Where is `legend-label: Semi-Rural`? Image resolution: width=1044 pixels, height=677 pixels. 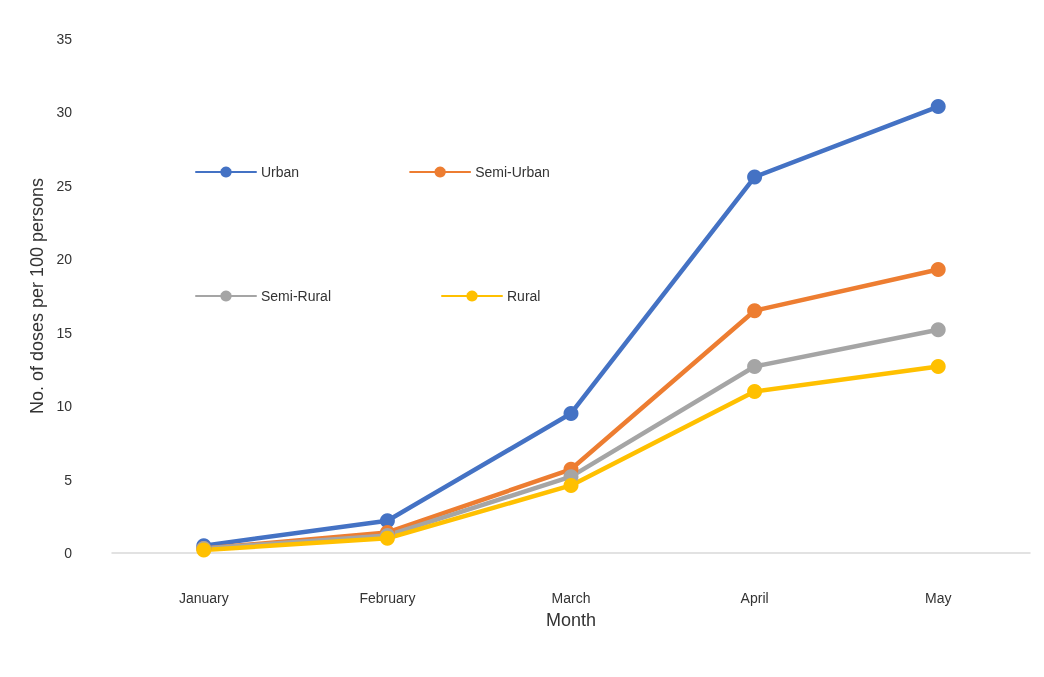
legend-label: Semi-Rural is located at coordinates (296, 296).